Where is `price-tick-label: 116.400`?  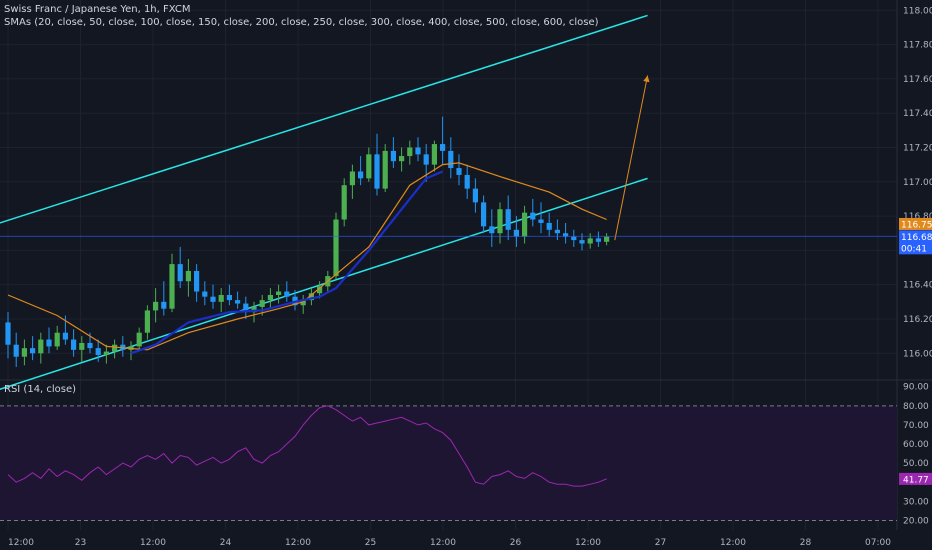 price-tick-label: 116.400 is located at coordinates (917, 286).